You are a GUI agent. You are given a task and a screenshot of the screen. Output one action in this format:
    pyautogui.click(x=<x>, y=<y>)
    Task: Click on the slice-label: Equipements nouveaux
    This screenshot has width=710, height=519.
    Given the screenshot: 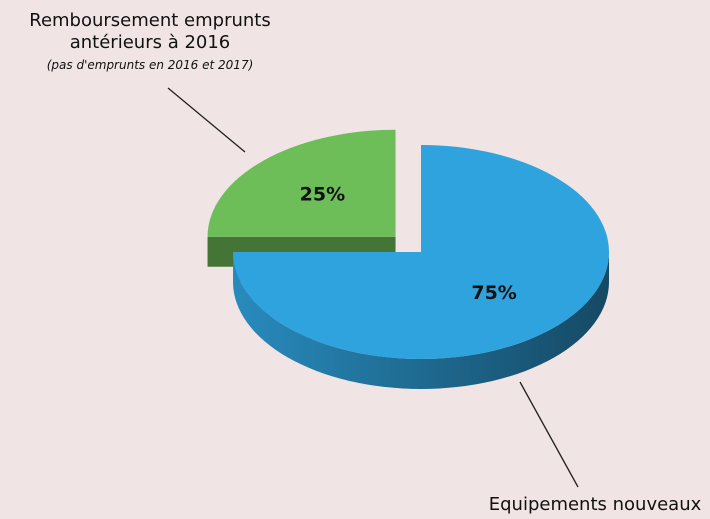 What is the action you would take?
    pyautogui.click(x=595, y=504)
    